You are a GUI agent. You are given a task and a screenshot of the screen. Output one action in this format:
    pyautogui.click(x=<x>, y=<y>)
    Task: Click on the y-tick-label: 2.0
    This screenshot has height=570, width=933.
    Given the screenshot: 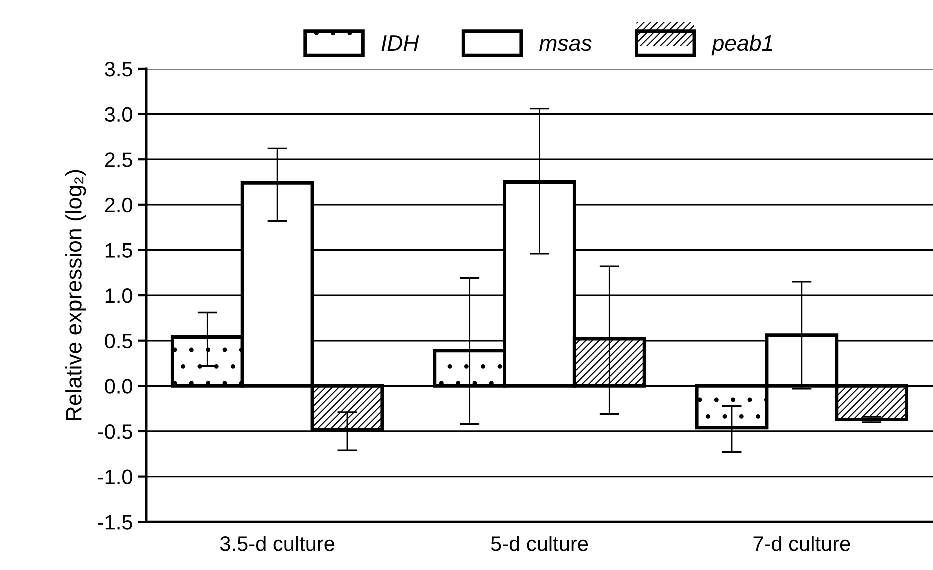 What is the action you would take?
    pyautogui.click(x=118, y=205)
    